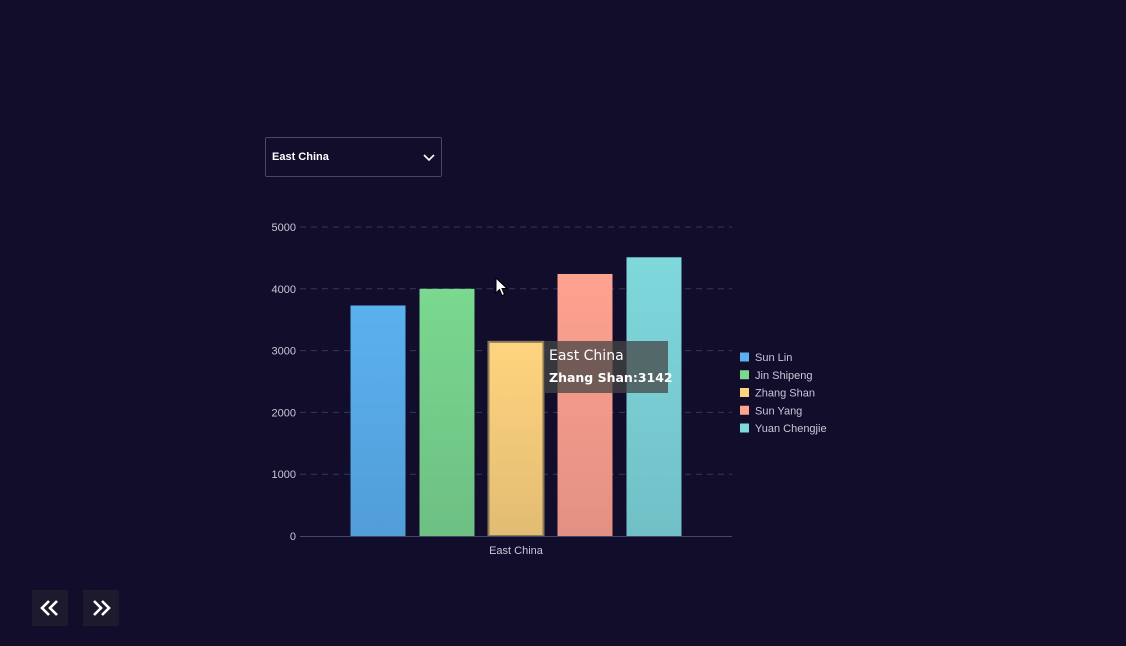  I want to click on tooltip-value: 3142, so click(655, 377).